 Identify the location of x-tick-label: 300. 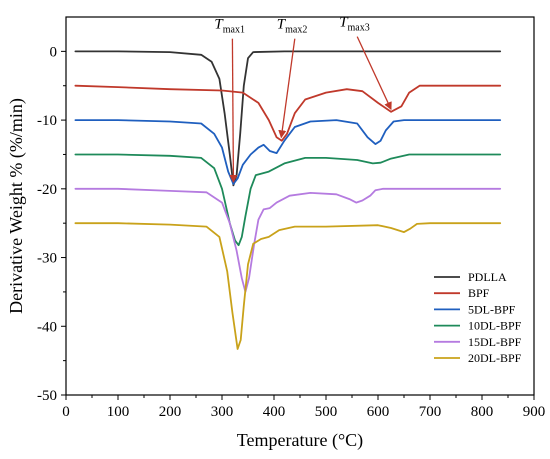
(222, 412).